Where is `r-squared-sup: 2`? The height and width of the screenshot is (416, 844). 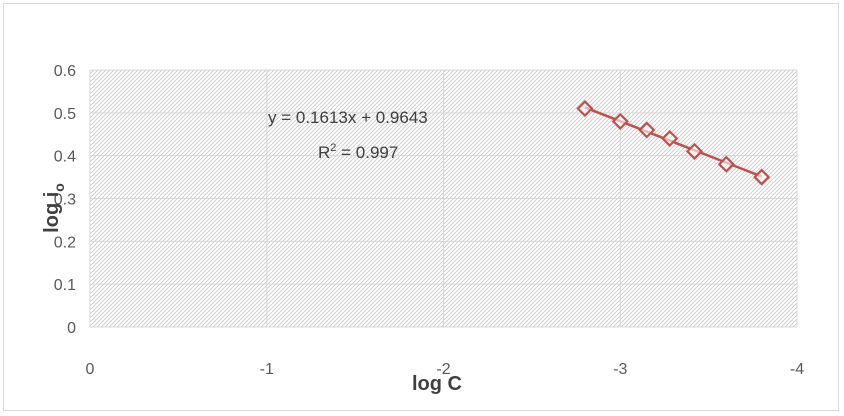
r-squared-sup: 2 is located at coordinates (333, 148).